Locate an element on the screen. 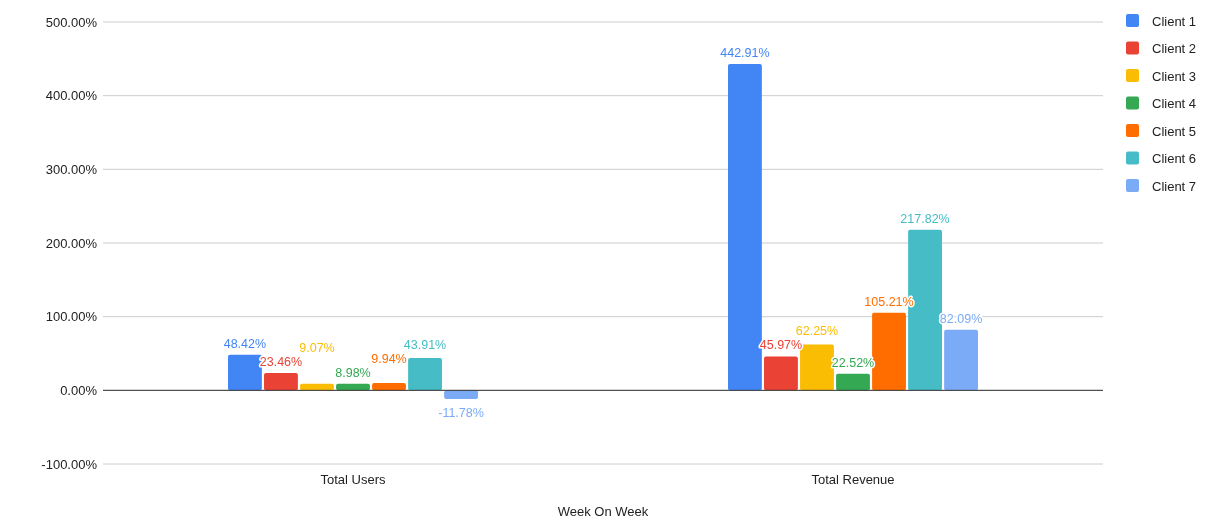  data-label: 442.91% is located at coordinates (745, 53).